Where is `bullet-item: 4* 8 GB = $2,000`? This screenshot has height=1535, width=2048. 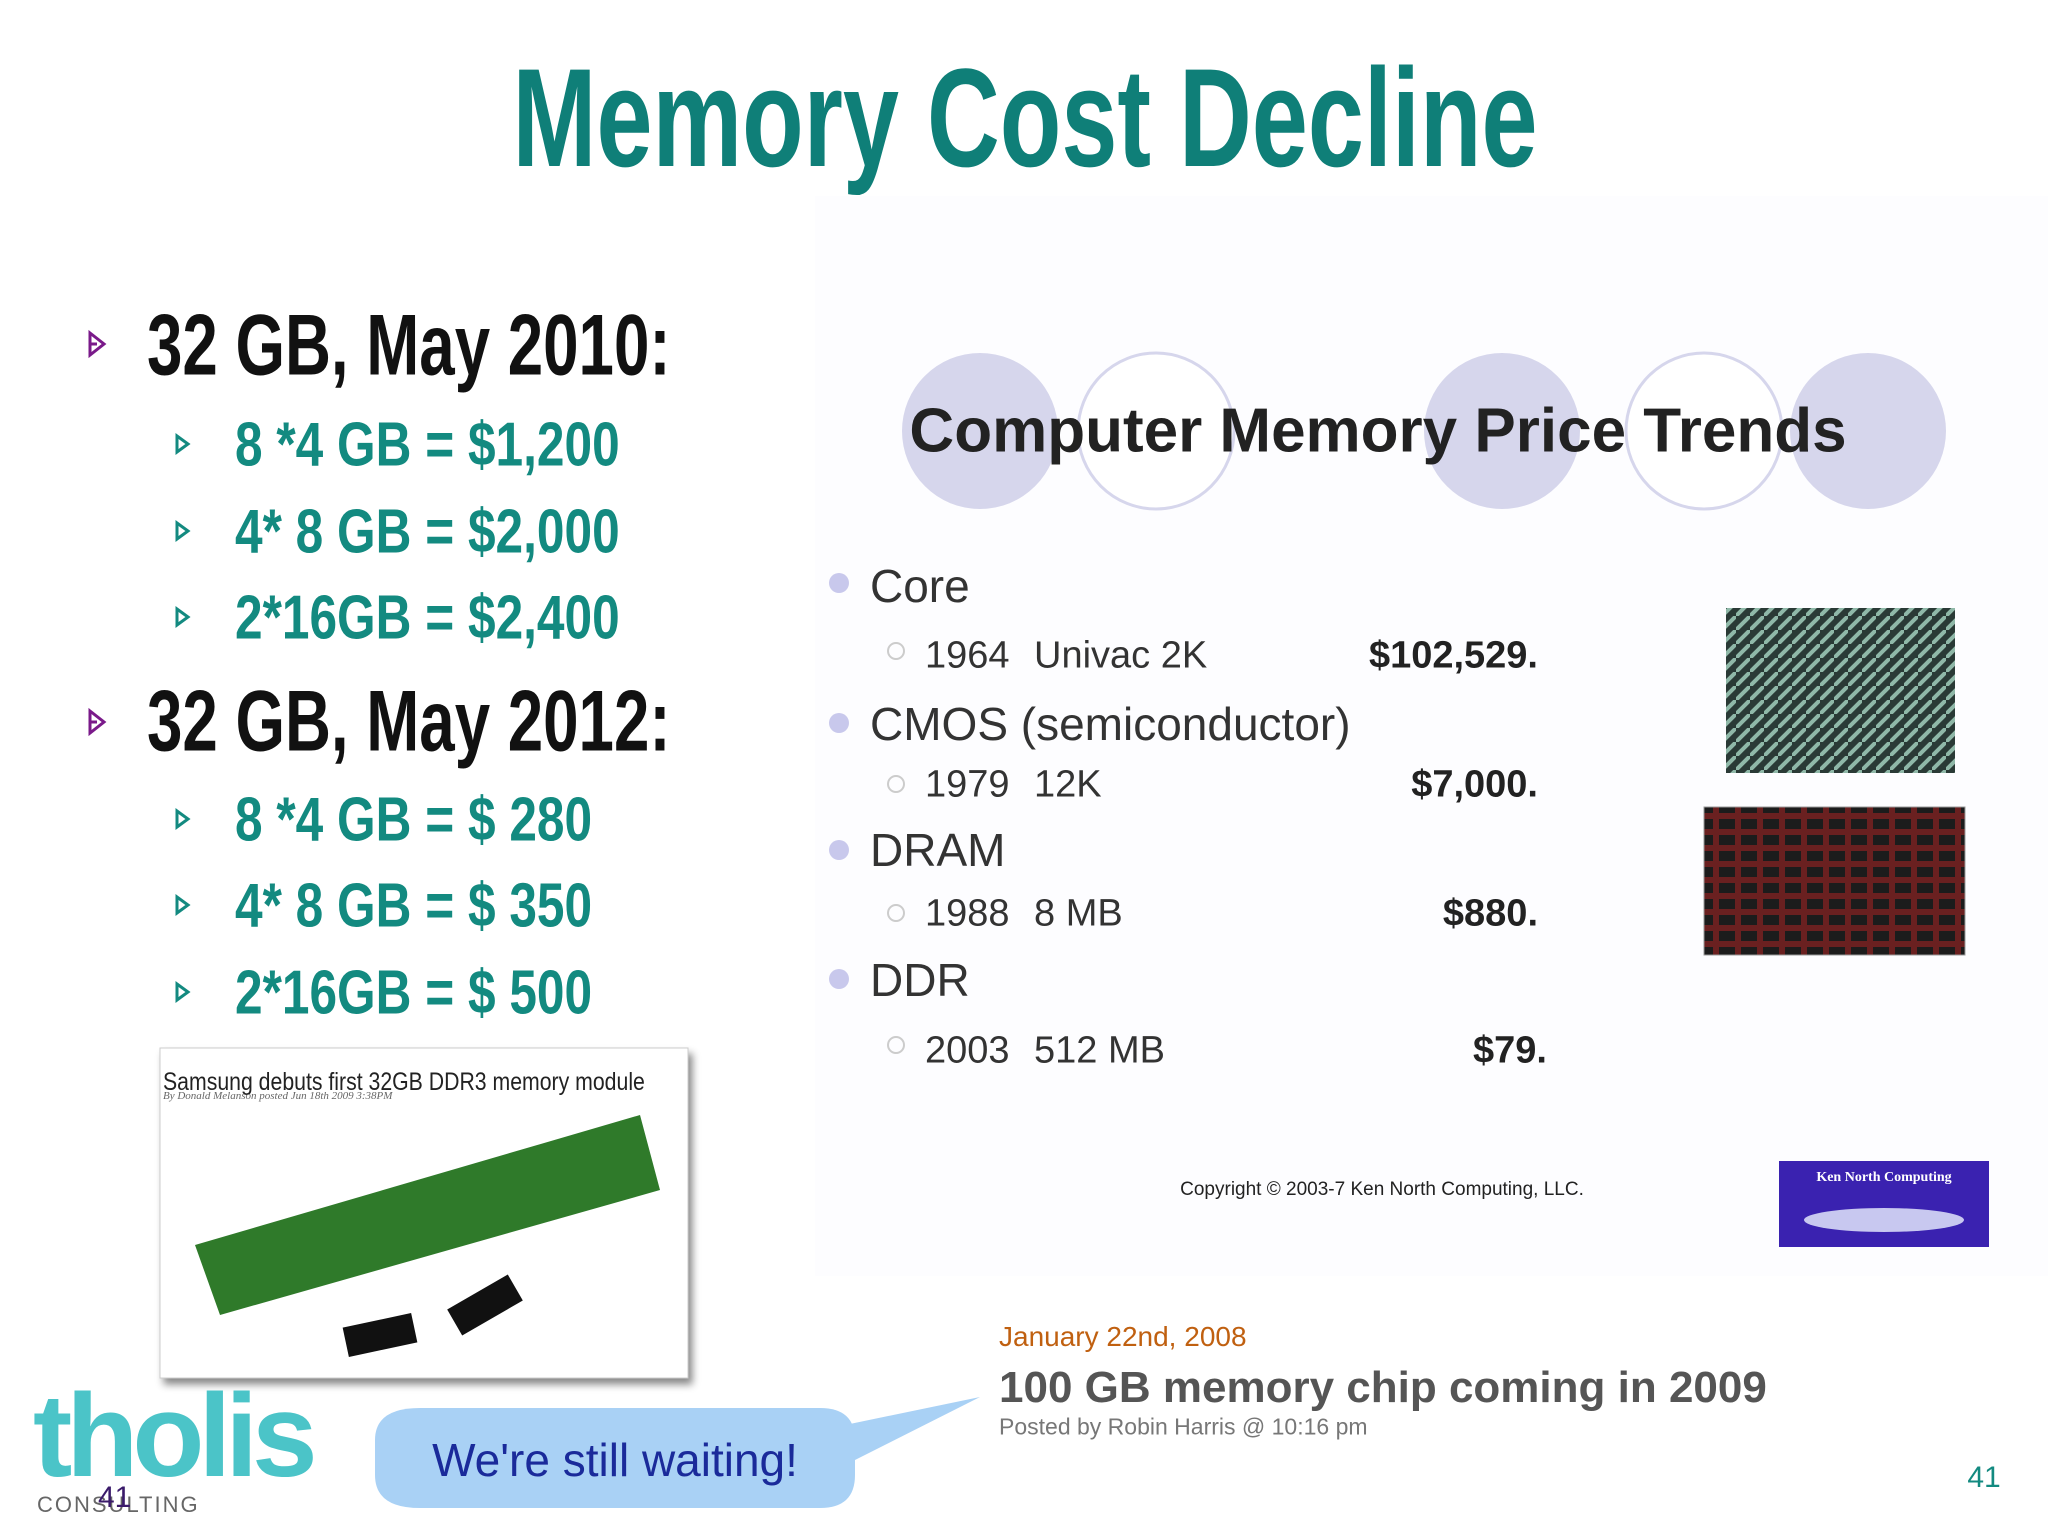
bullet-item: 4* 8 GB = $2,000 is located at coordinates (427, 532).